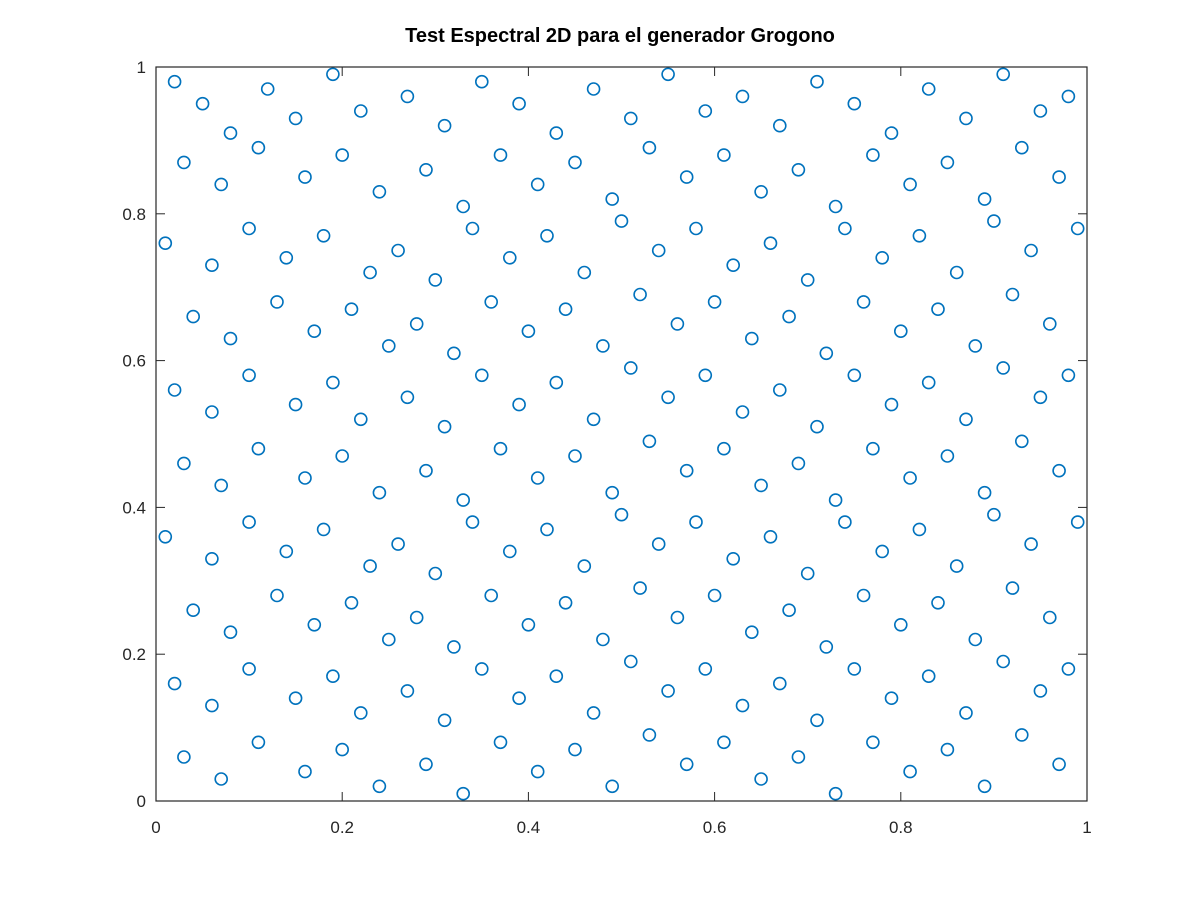  What do you see at coordinates (134, 361) in the screenshot?
I see `y-tick-label: 0.6` at bounding box center [134, 361].